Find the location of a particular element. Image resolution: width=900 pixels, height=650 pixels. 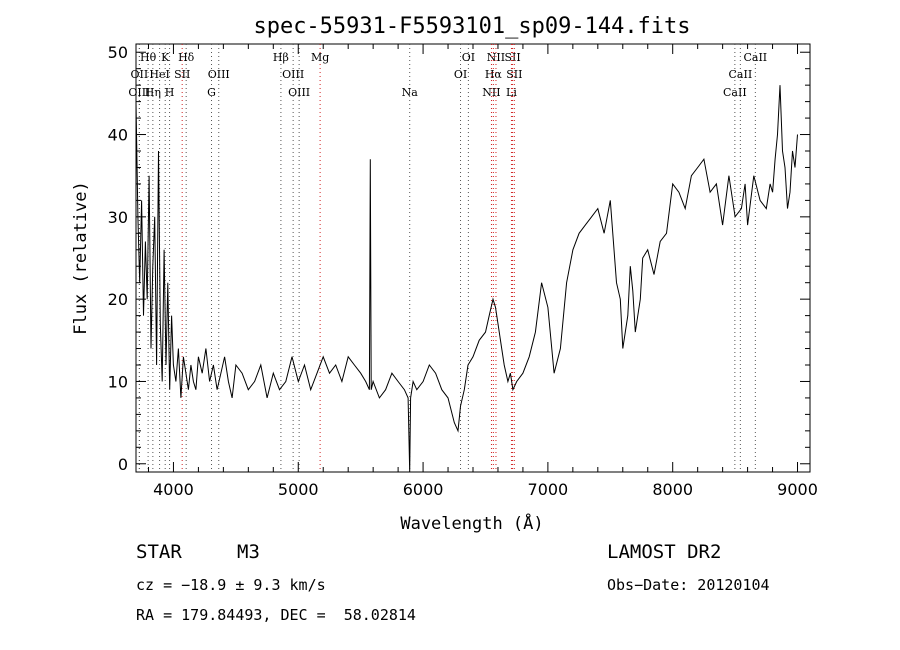

spectral-line-label: Hδ is located at coordinates (186, 57).